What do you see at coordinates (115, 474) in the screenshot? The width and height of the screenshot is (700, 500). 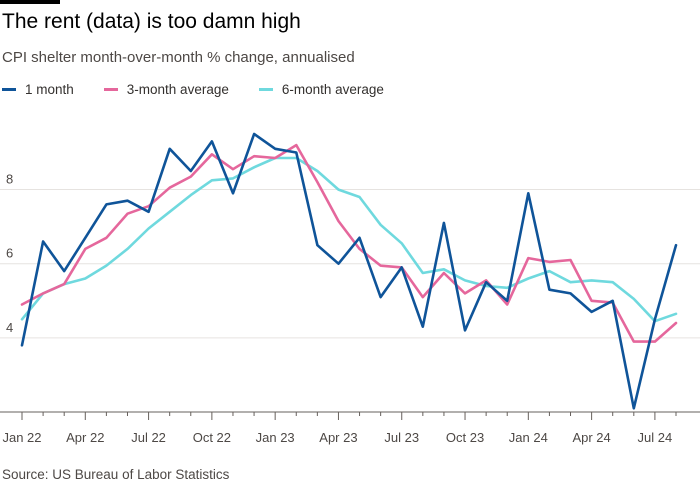 I see `source-note: Source: US Bureau of Labor Statistics` at bounding box center [115, 474].